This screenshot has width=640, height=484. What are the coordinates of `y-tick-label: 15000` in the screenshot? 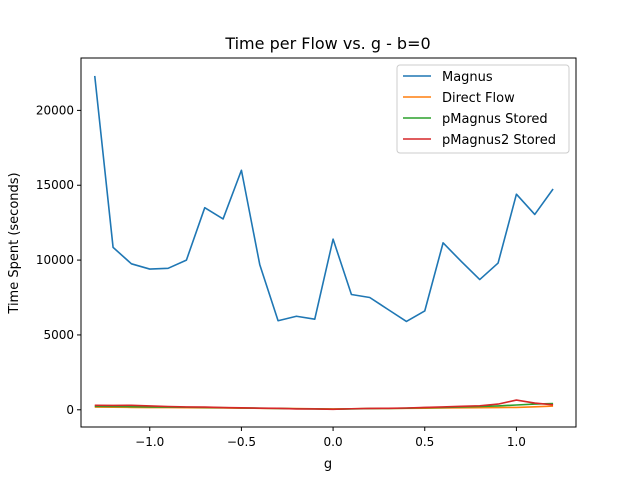 It's located at (55, 185).